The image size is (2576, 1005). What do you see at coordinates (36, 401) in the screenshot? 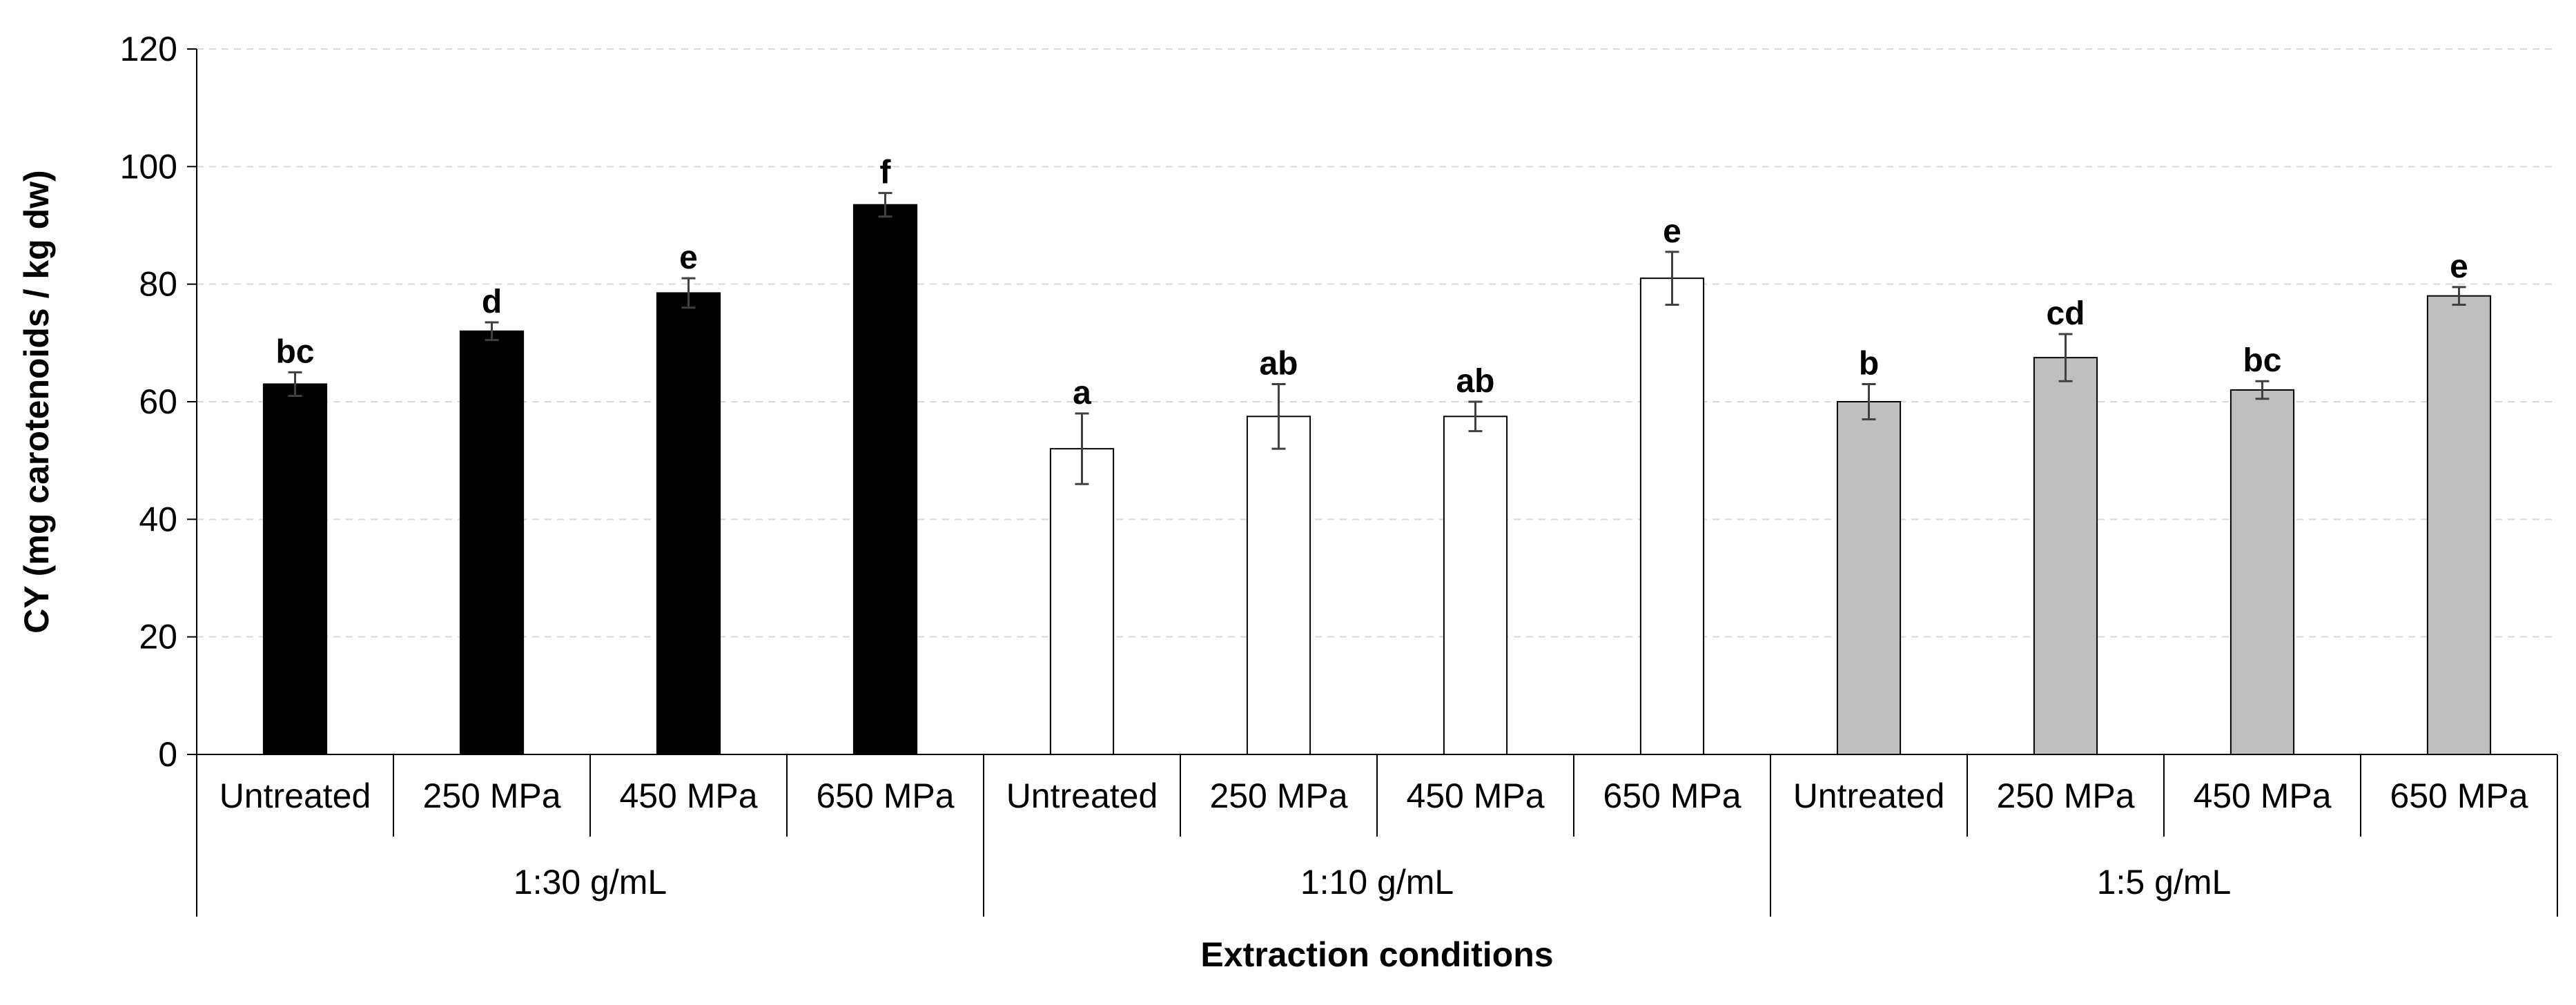
I see `y-axis-title: CY (mg carotenoids / kg dw)` at bounding box center [36, 401].